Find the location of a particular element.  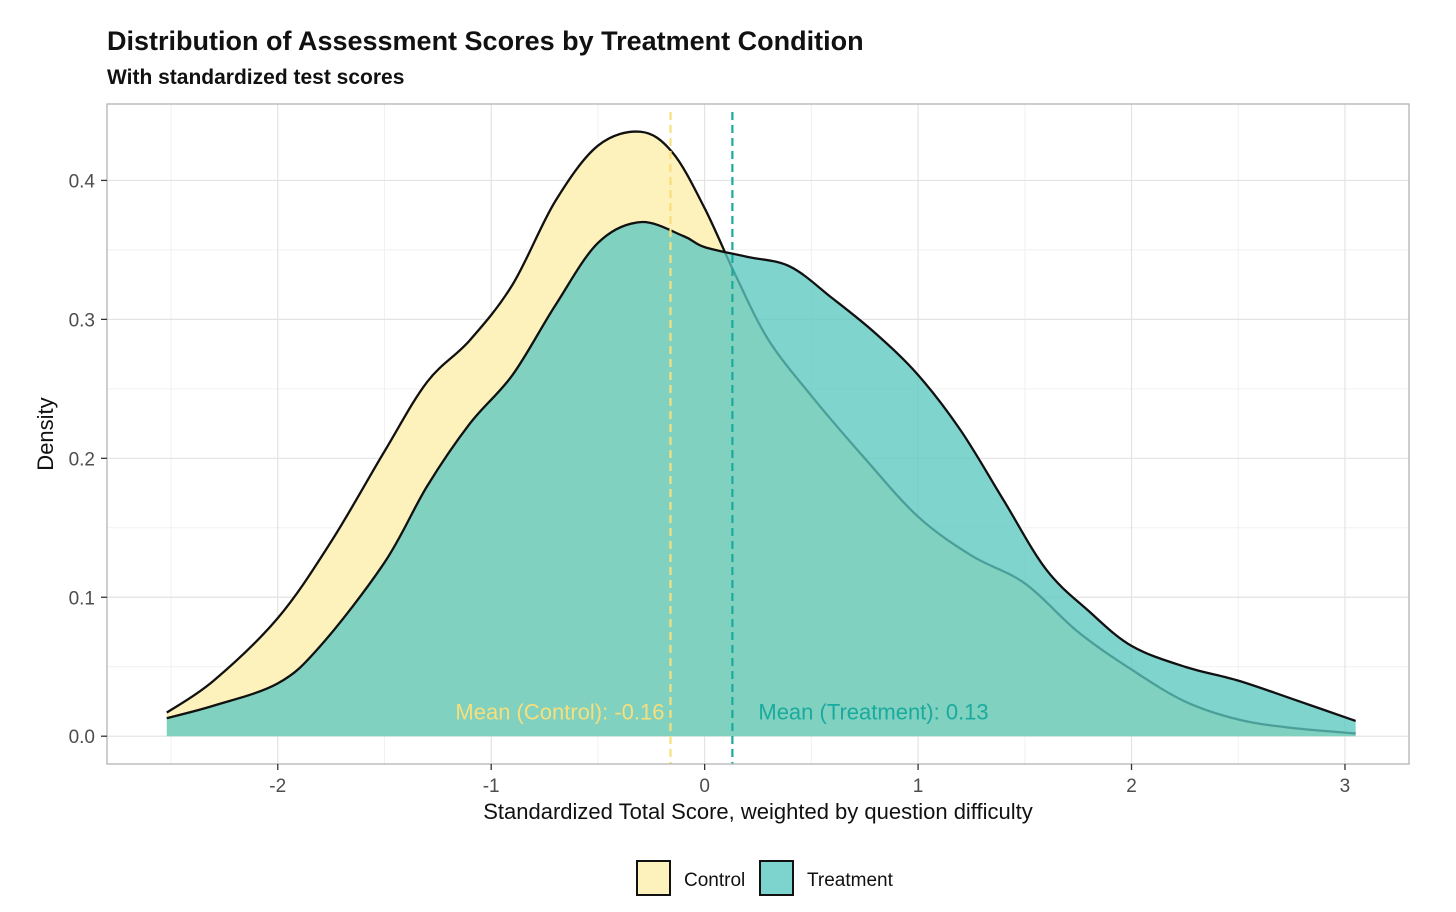

y-axis-title: Density is located at coordinates (45, 433).